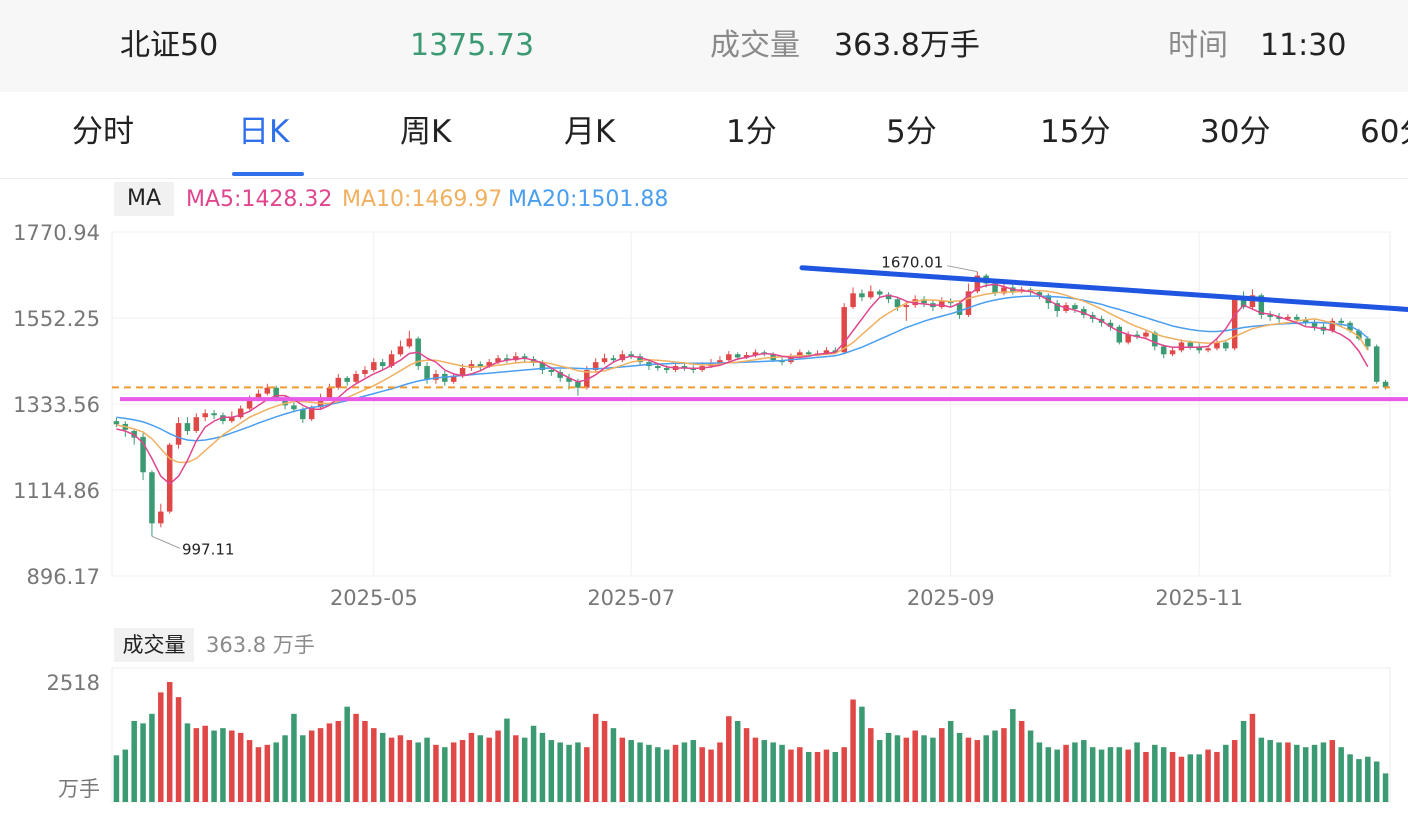 The height and width of the screenshot is (814, 1408). I want to click on tab-monthly-k: 月K, so click(590, 132).